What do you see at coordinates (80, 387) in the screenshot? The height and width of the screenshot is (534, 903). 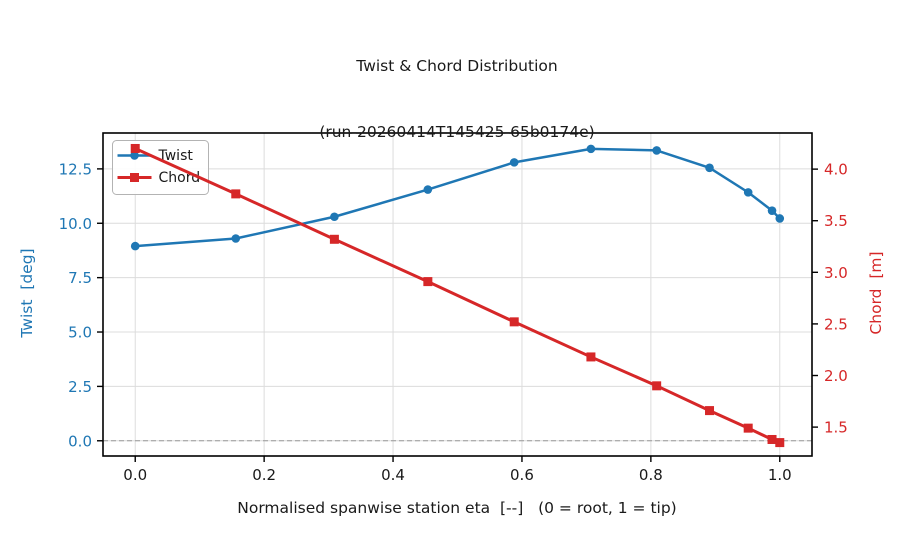 I see `left-y-tick-label: 2.5` at bounding box center [80, 387].